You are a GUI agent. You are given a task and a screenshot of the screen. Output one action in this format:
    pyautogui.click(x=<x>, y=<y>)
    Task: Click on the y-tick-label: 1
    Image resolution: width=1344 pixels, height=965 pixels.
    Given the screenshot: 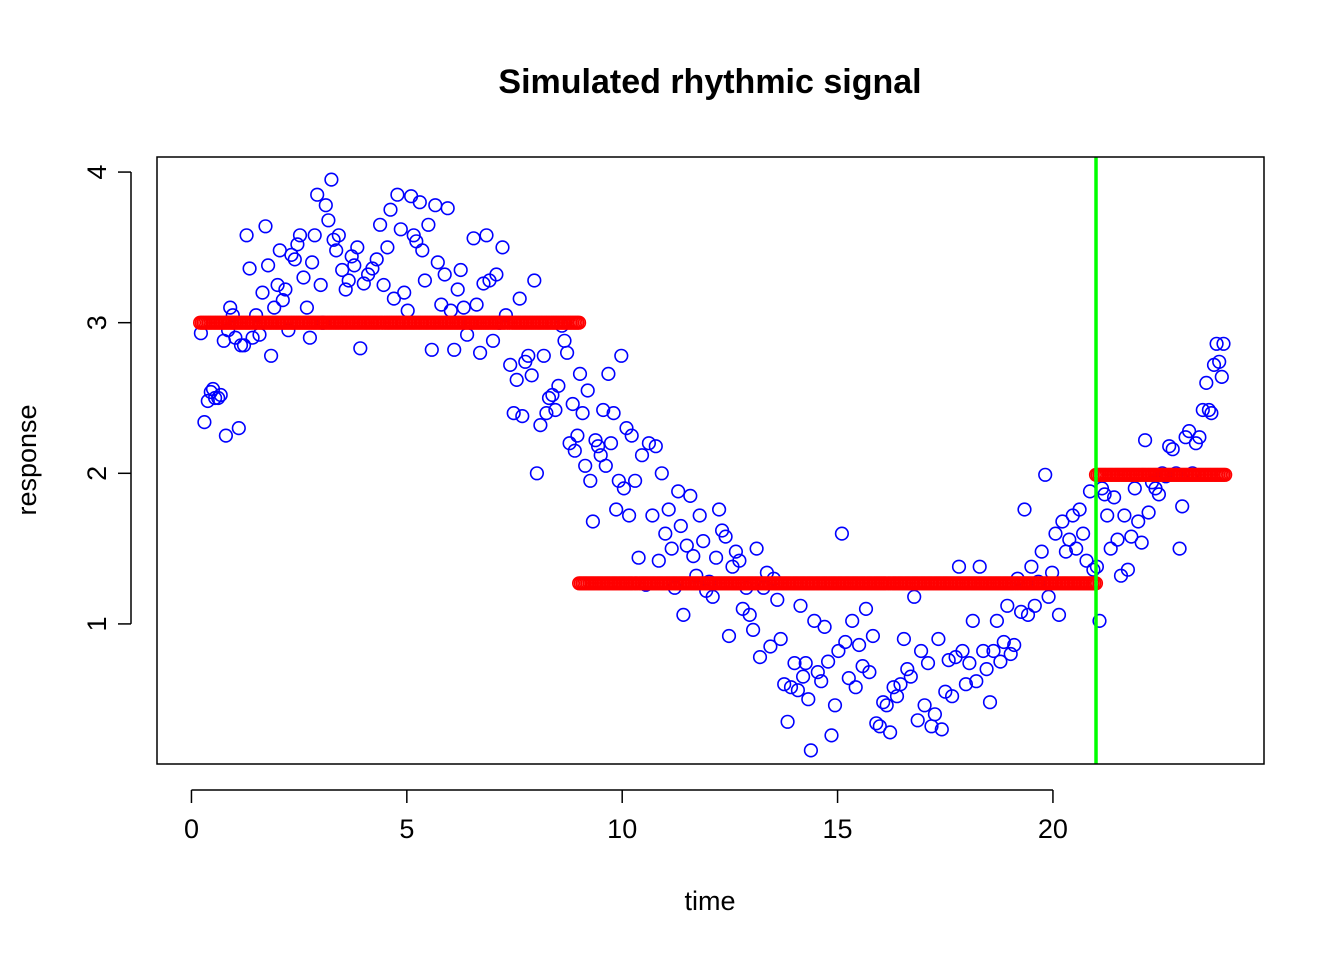 What is the action you would take?
    pyautogui.click(x=97, y=623)
    